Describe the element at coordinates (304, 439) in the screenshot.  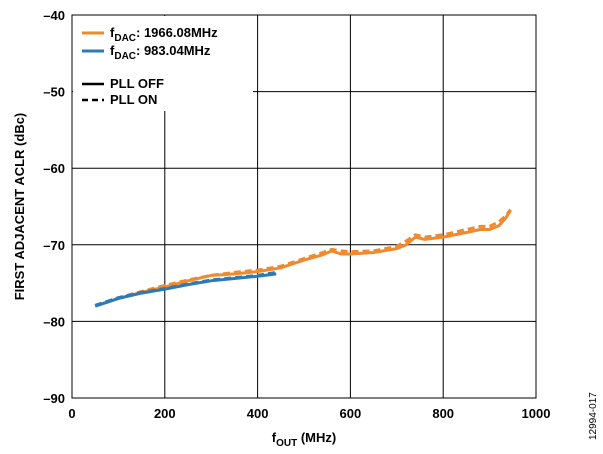
I see `x-axis-title: fOUT (MHz)` at that location.